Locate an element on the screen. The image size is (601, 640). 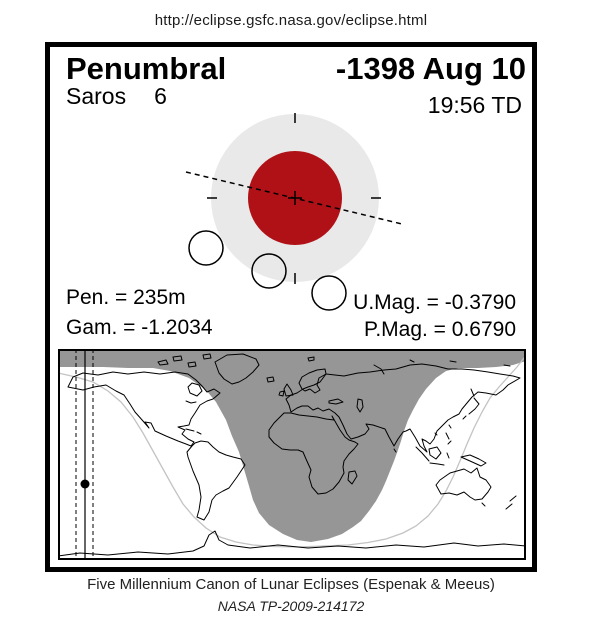
black-sea is located at coordinates (336, 401).